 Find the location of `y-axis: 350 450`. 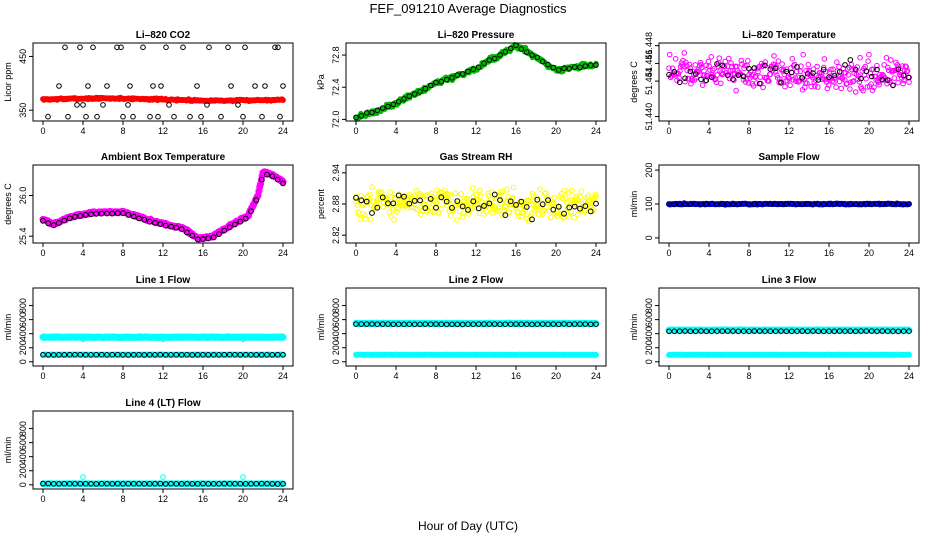

y-axis: 350 450 is located at coordinates (25, 83).